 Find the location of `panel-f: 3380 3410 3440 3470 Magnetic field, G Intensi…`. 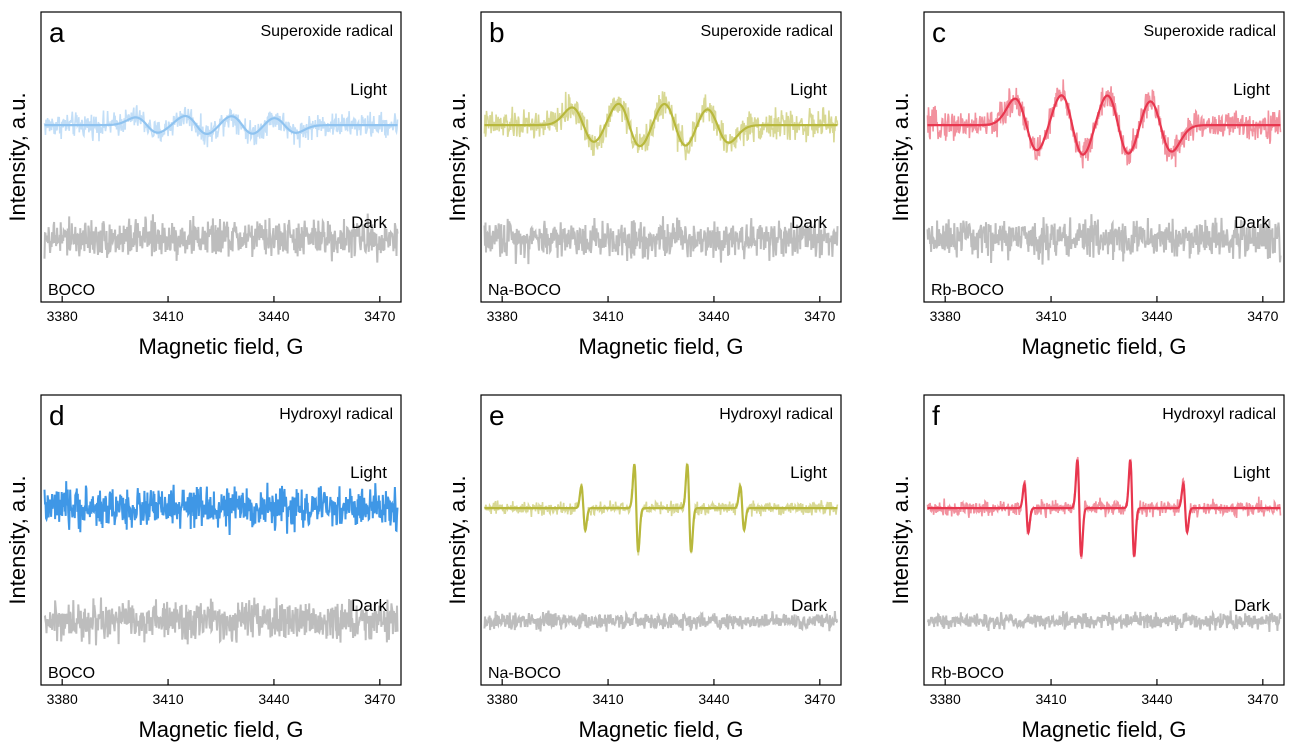

panel-f: 3380 3410 3440 3470 Magnetic field, G Intensi… is located at coordinates (1086, 568).